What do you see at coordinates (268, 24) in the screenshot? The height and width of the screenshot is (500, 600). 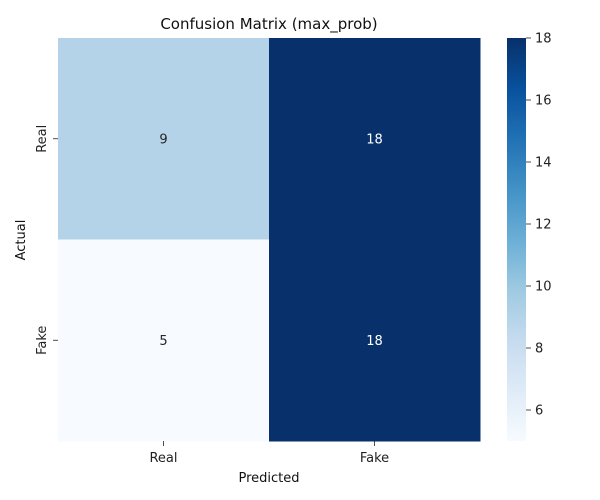 I see `chart-title: Confusion Matrix (max_prob)` at bounding box center [268, 24].